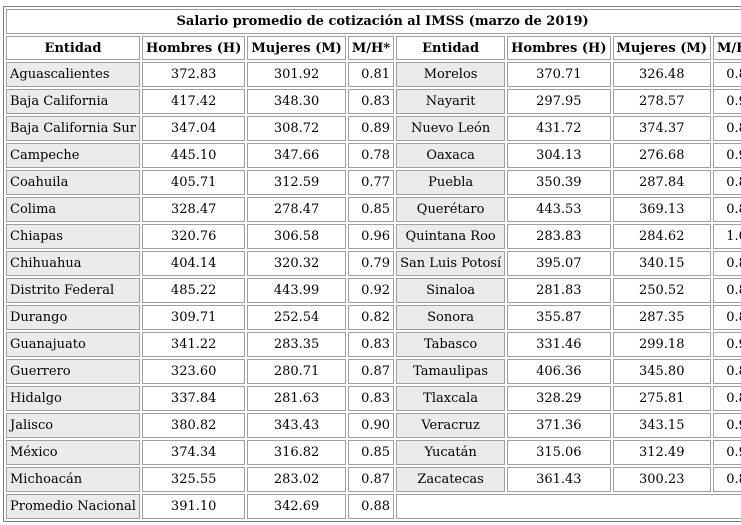 Image resolution: width=741 pixels, height=525 pixels. What do you see at coordinates (194, 128) in the screenshot?
I see `men-salary: 347.04` at bounding box center [194, 128].